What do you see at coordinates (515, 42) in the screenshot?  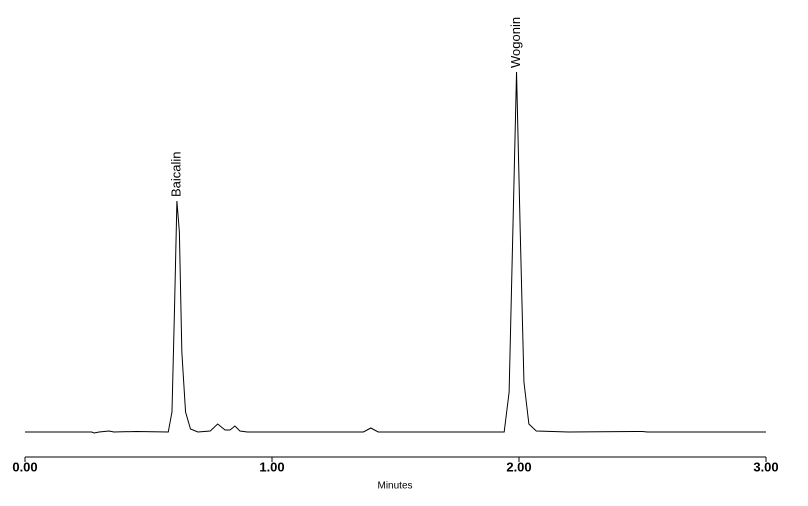 I see `peak-label: Wogonin` at bounding box center [515, 42].